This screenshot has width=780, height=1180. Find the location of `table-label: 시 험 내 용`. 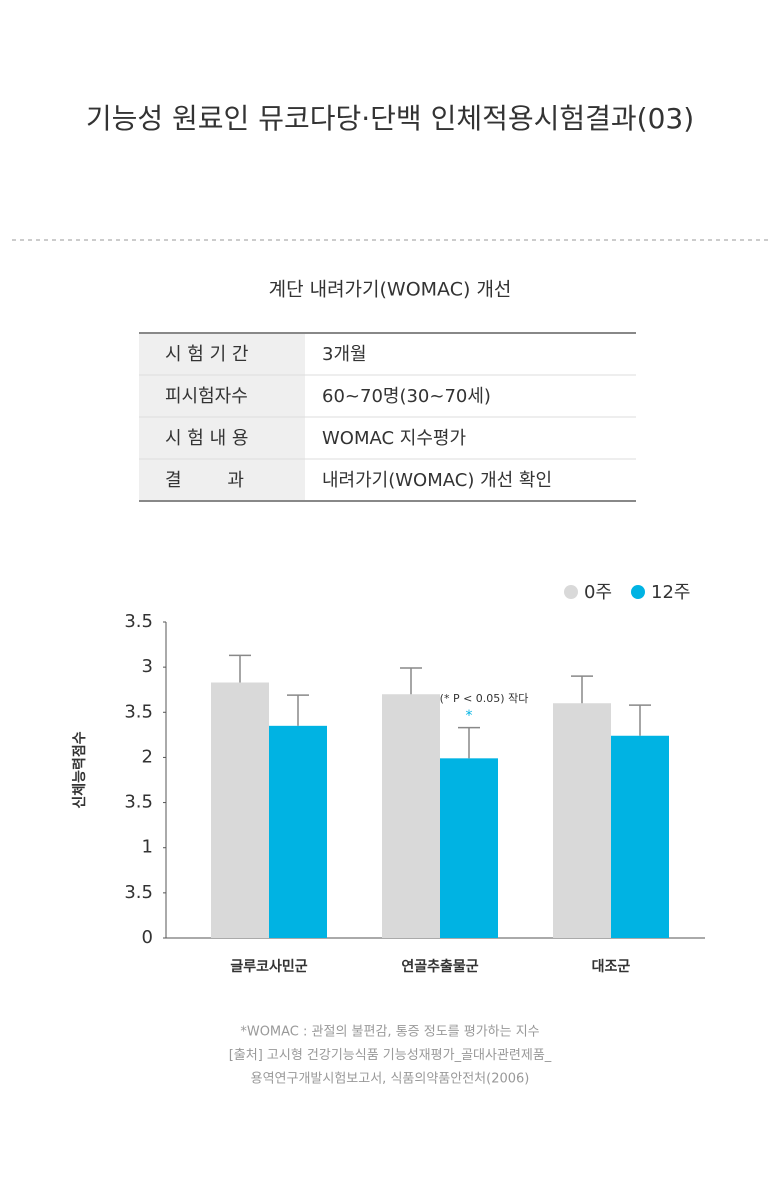

table-label: 시 험 내 용 is located at coordinates (206, 438).